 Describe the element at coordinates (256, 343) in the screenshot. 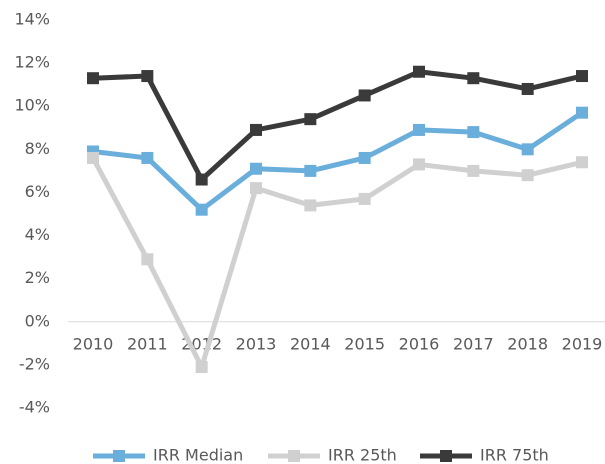

I see `x-tick-label: 2013` at that location.